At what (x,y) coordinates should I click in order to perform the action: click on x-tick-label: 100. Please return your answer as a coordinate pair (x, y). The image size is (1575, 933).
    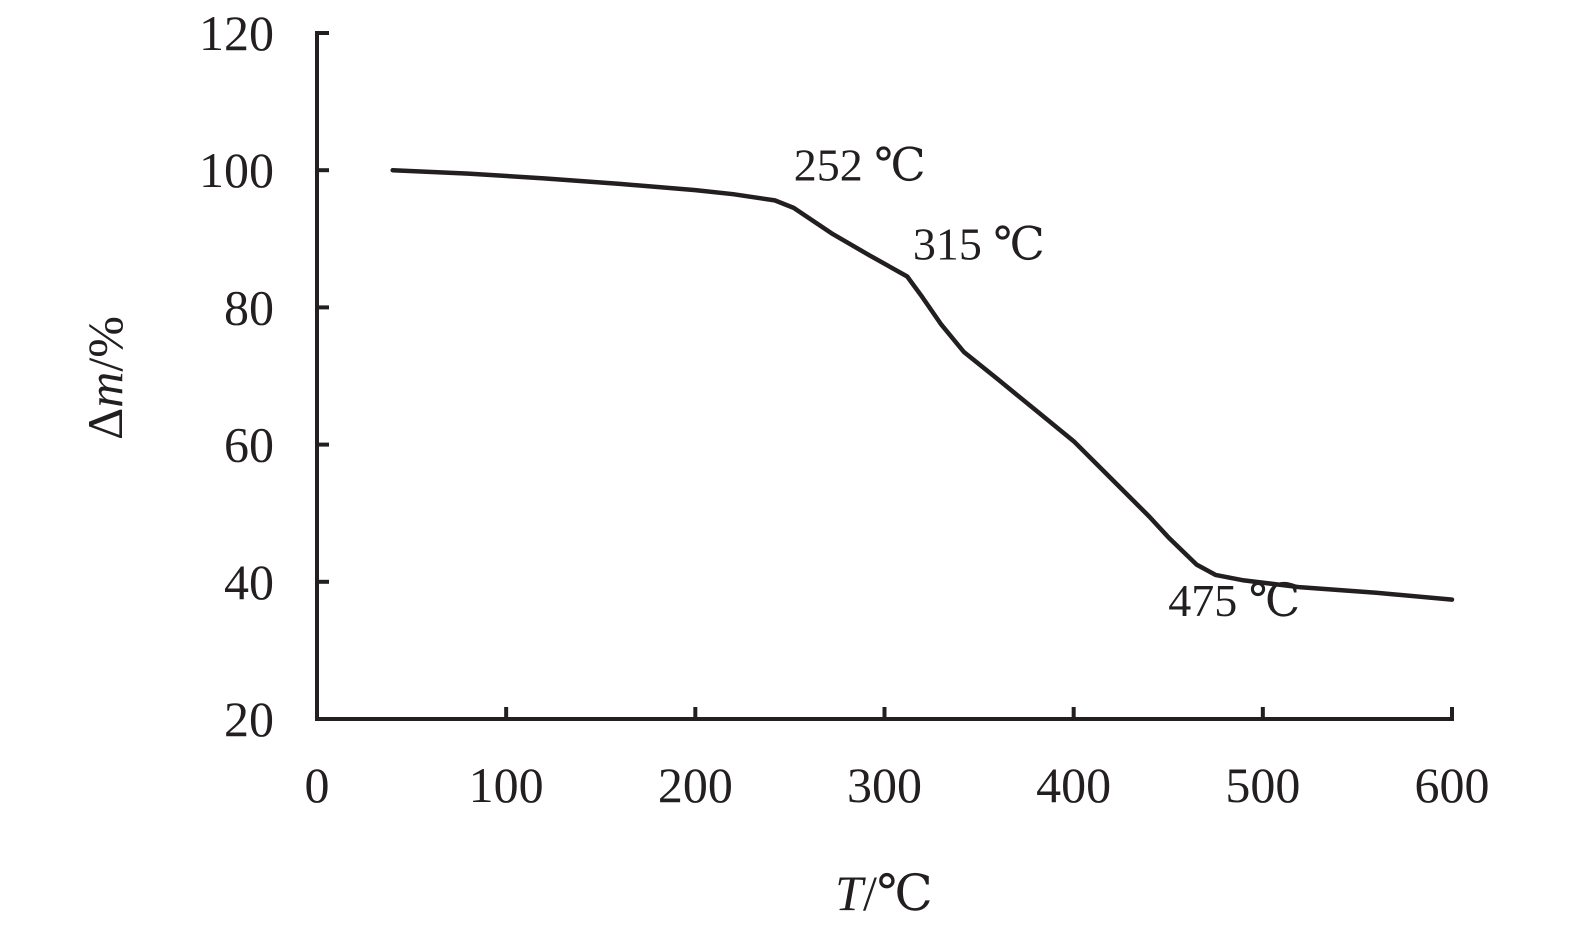
    Looking at the image, I should click on (506, 785).